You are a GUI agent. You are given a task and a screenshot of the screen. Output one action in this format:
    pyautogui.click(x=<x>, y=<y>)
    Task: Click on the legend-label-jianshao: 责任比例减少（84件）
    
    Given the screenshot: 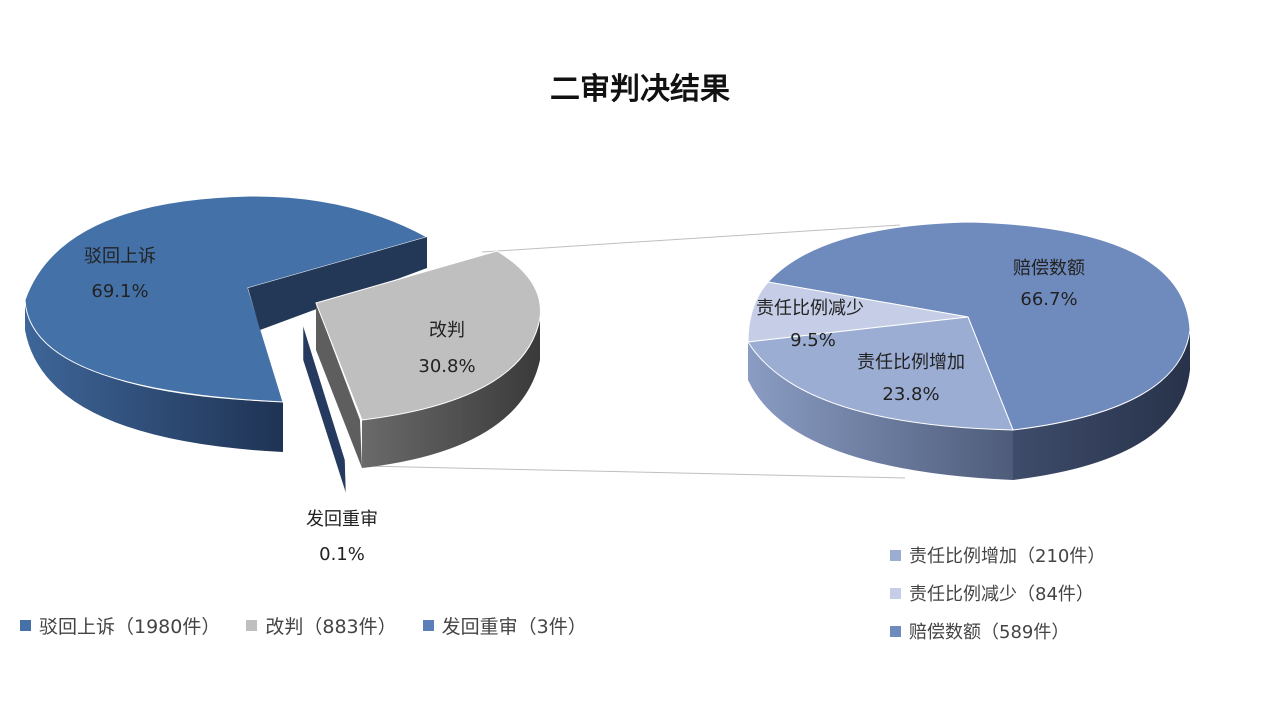 What is the action you would take?
    pyautogui.click(x=1001, y=594)
    